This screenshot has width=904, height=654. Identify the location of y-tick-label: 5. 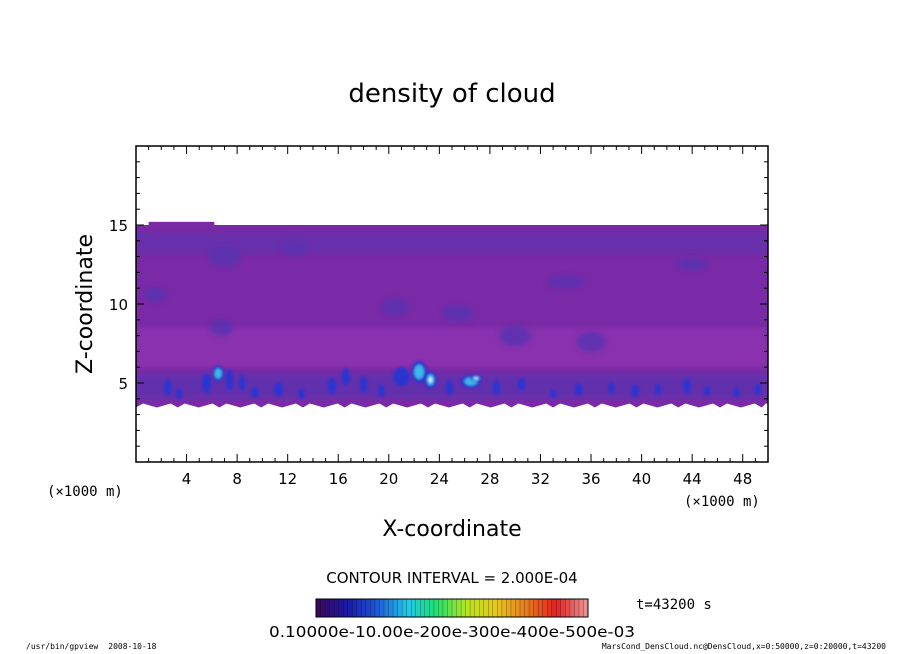
(123, 384).